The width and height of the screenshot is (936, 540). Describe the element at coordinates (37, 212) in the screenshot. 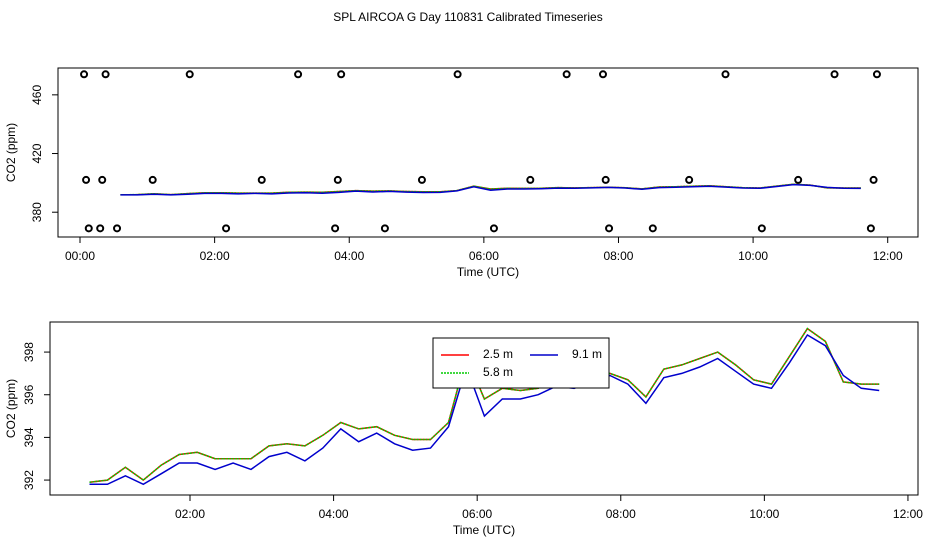

I see `y-tick-label: 380` at that location.